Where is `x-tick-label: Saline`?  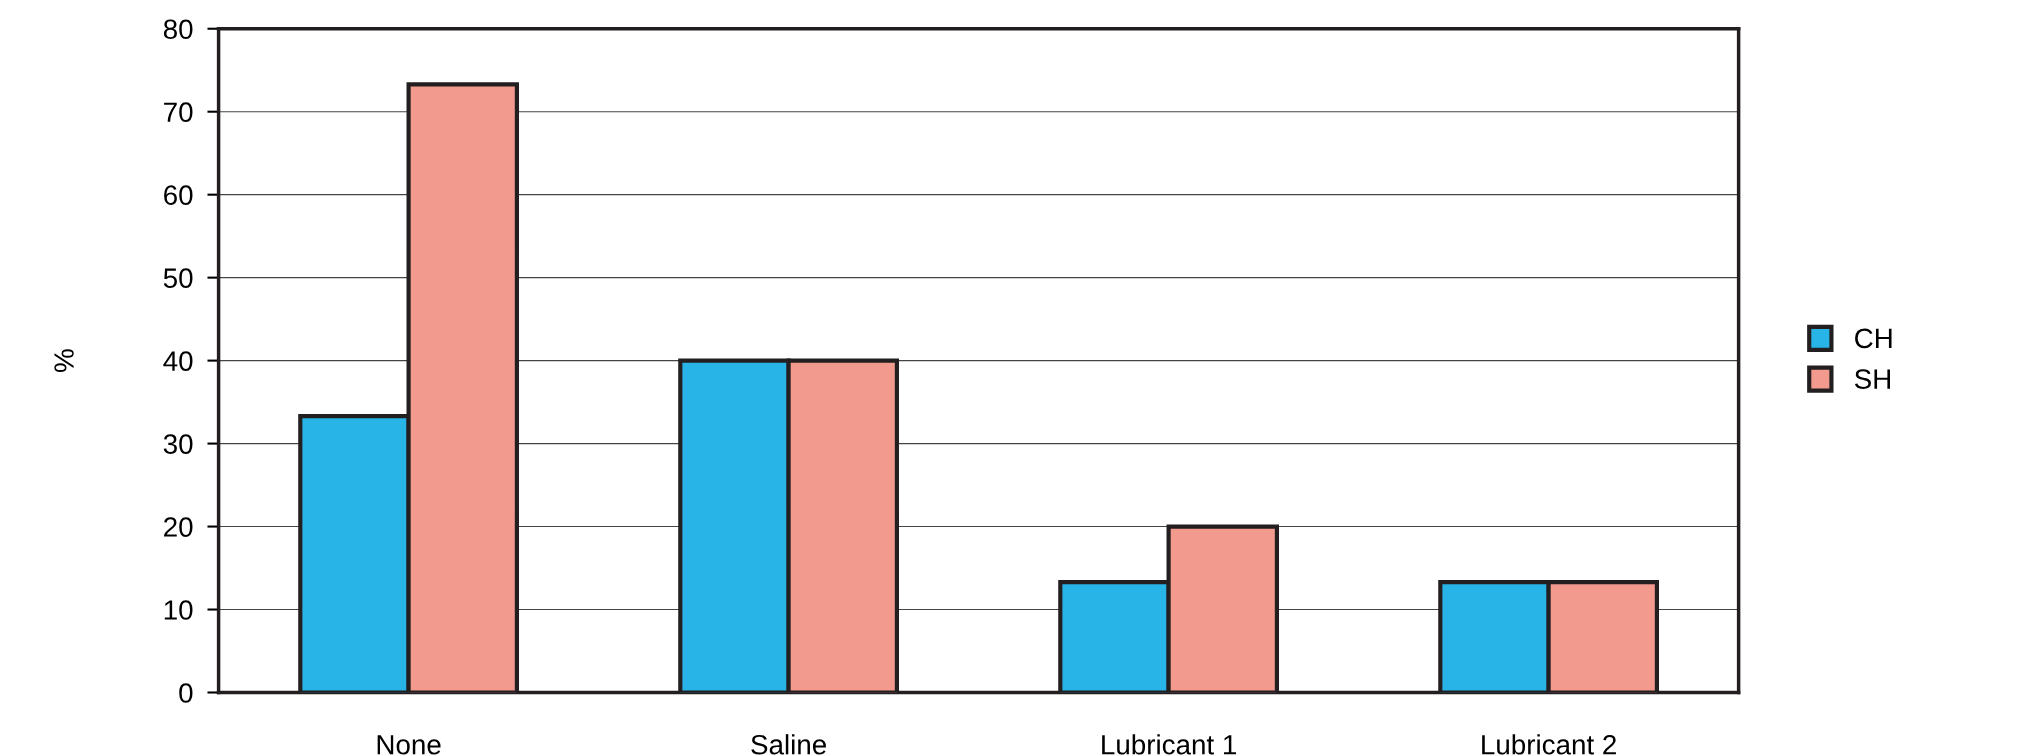 x-tick-label: Saline is located at coordinates (788, 744).